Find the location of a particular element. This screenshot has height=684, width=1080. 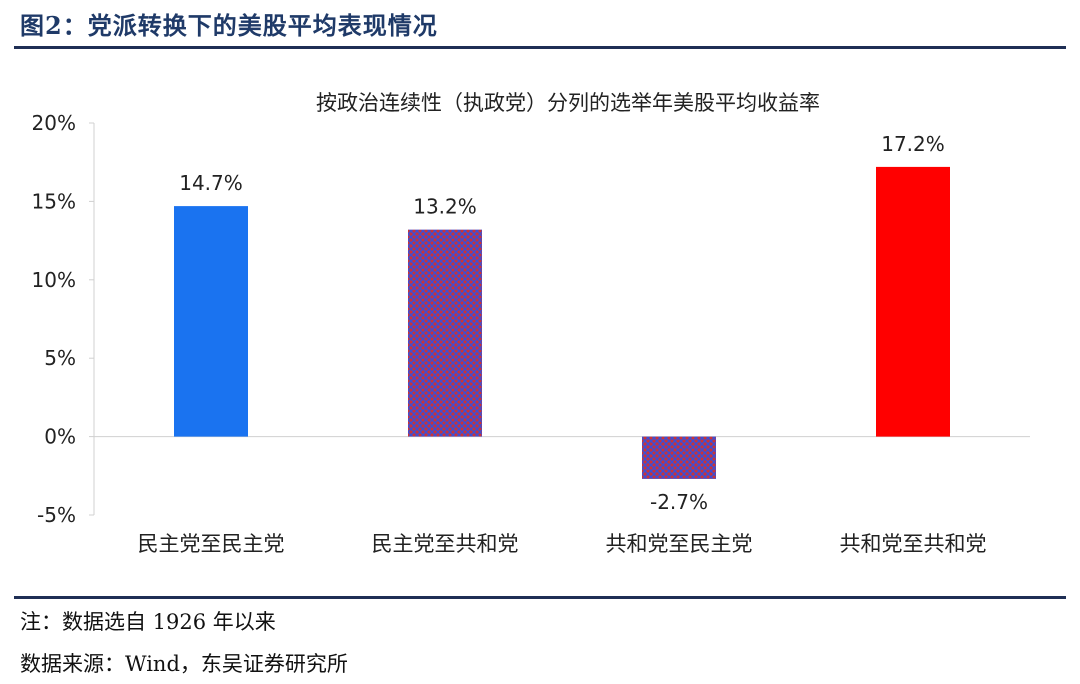

y-tick-label: 20% is located at coordinates (54, 123).